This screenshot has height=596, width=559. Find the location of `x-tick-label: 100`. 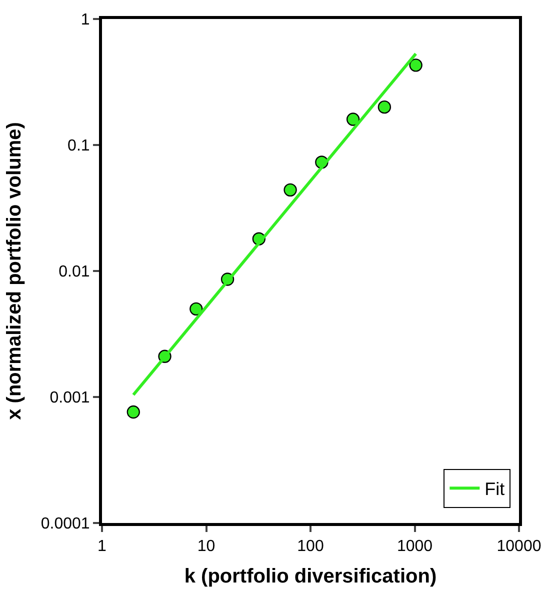

x-tick-label: 100 is located at coordinates (310, 547).